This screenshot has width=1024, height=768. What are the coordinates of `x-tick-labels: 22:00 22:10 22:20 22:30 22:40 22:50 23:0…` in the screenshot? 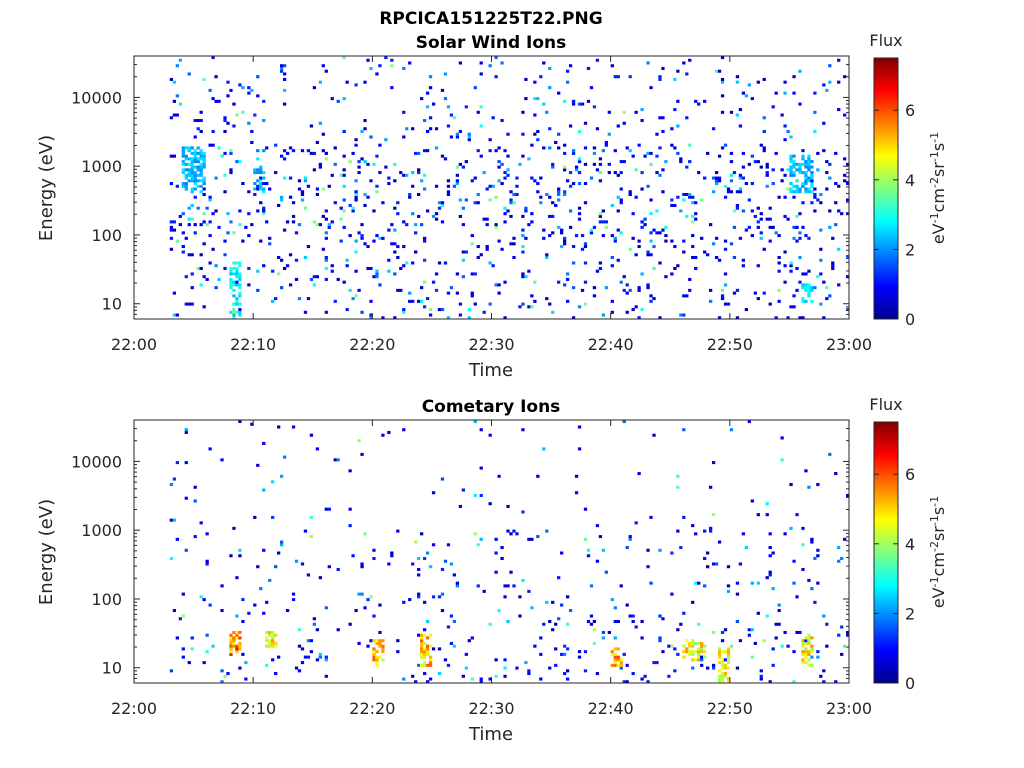 It's located at (491, 344).